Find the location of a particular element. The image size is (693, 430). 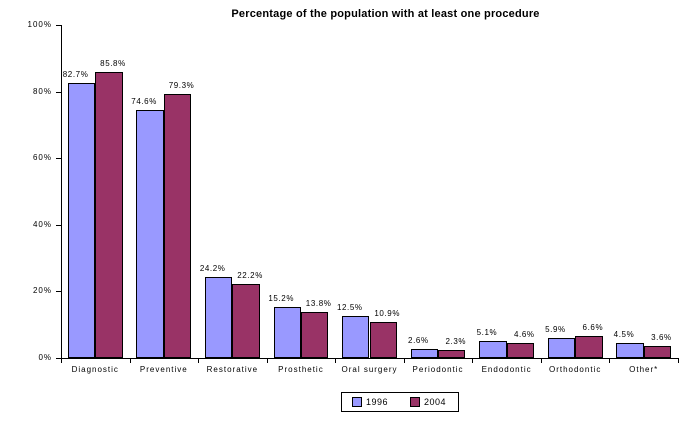

bar-1996-oral-surgery is located at coordinates (356, 337).